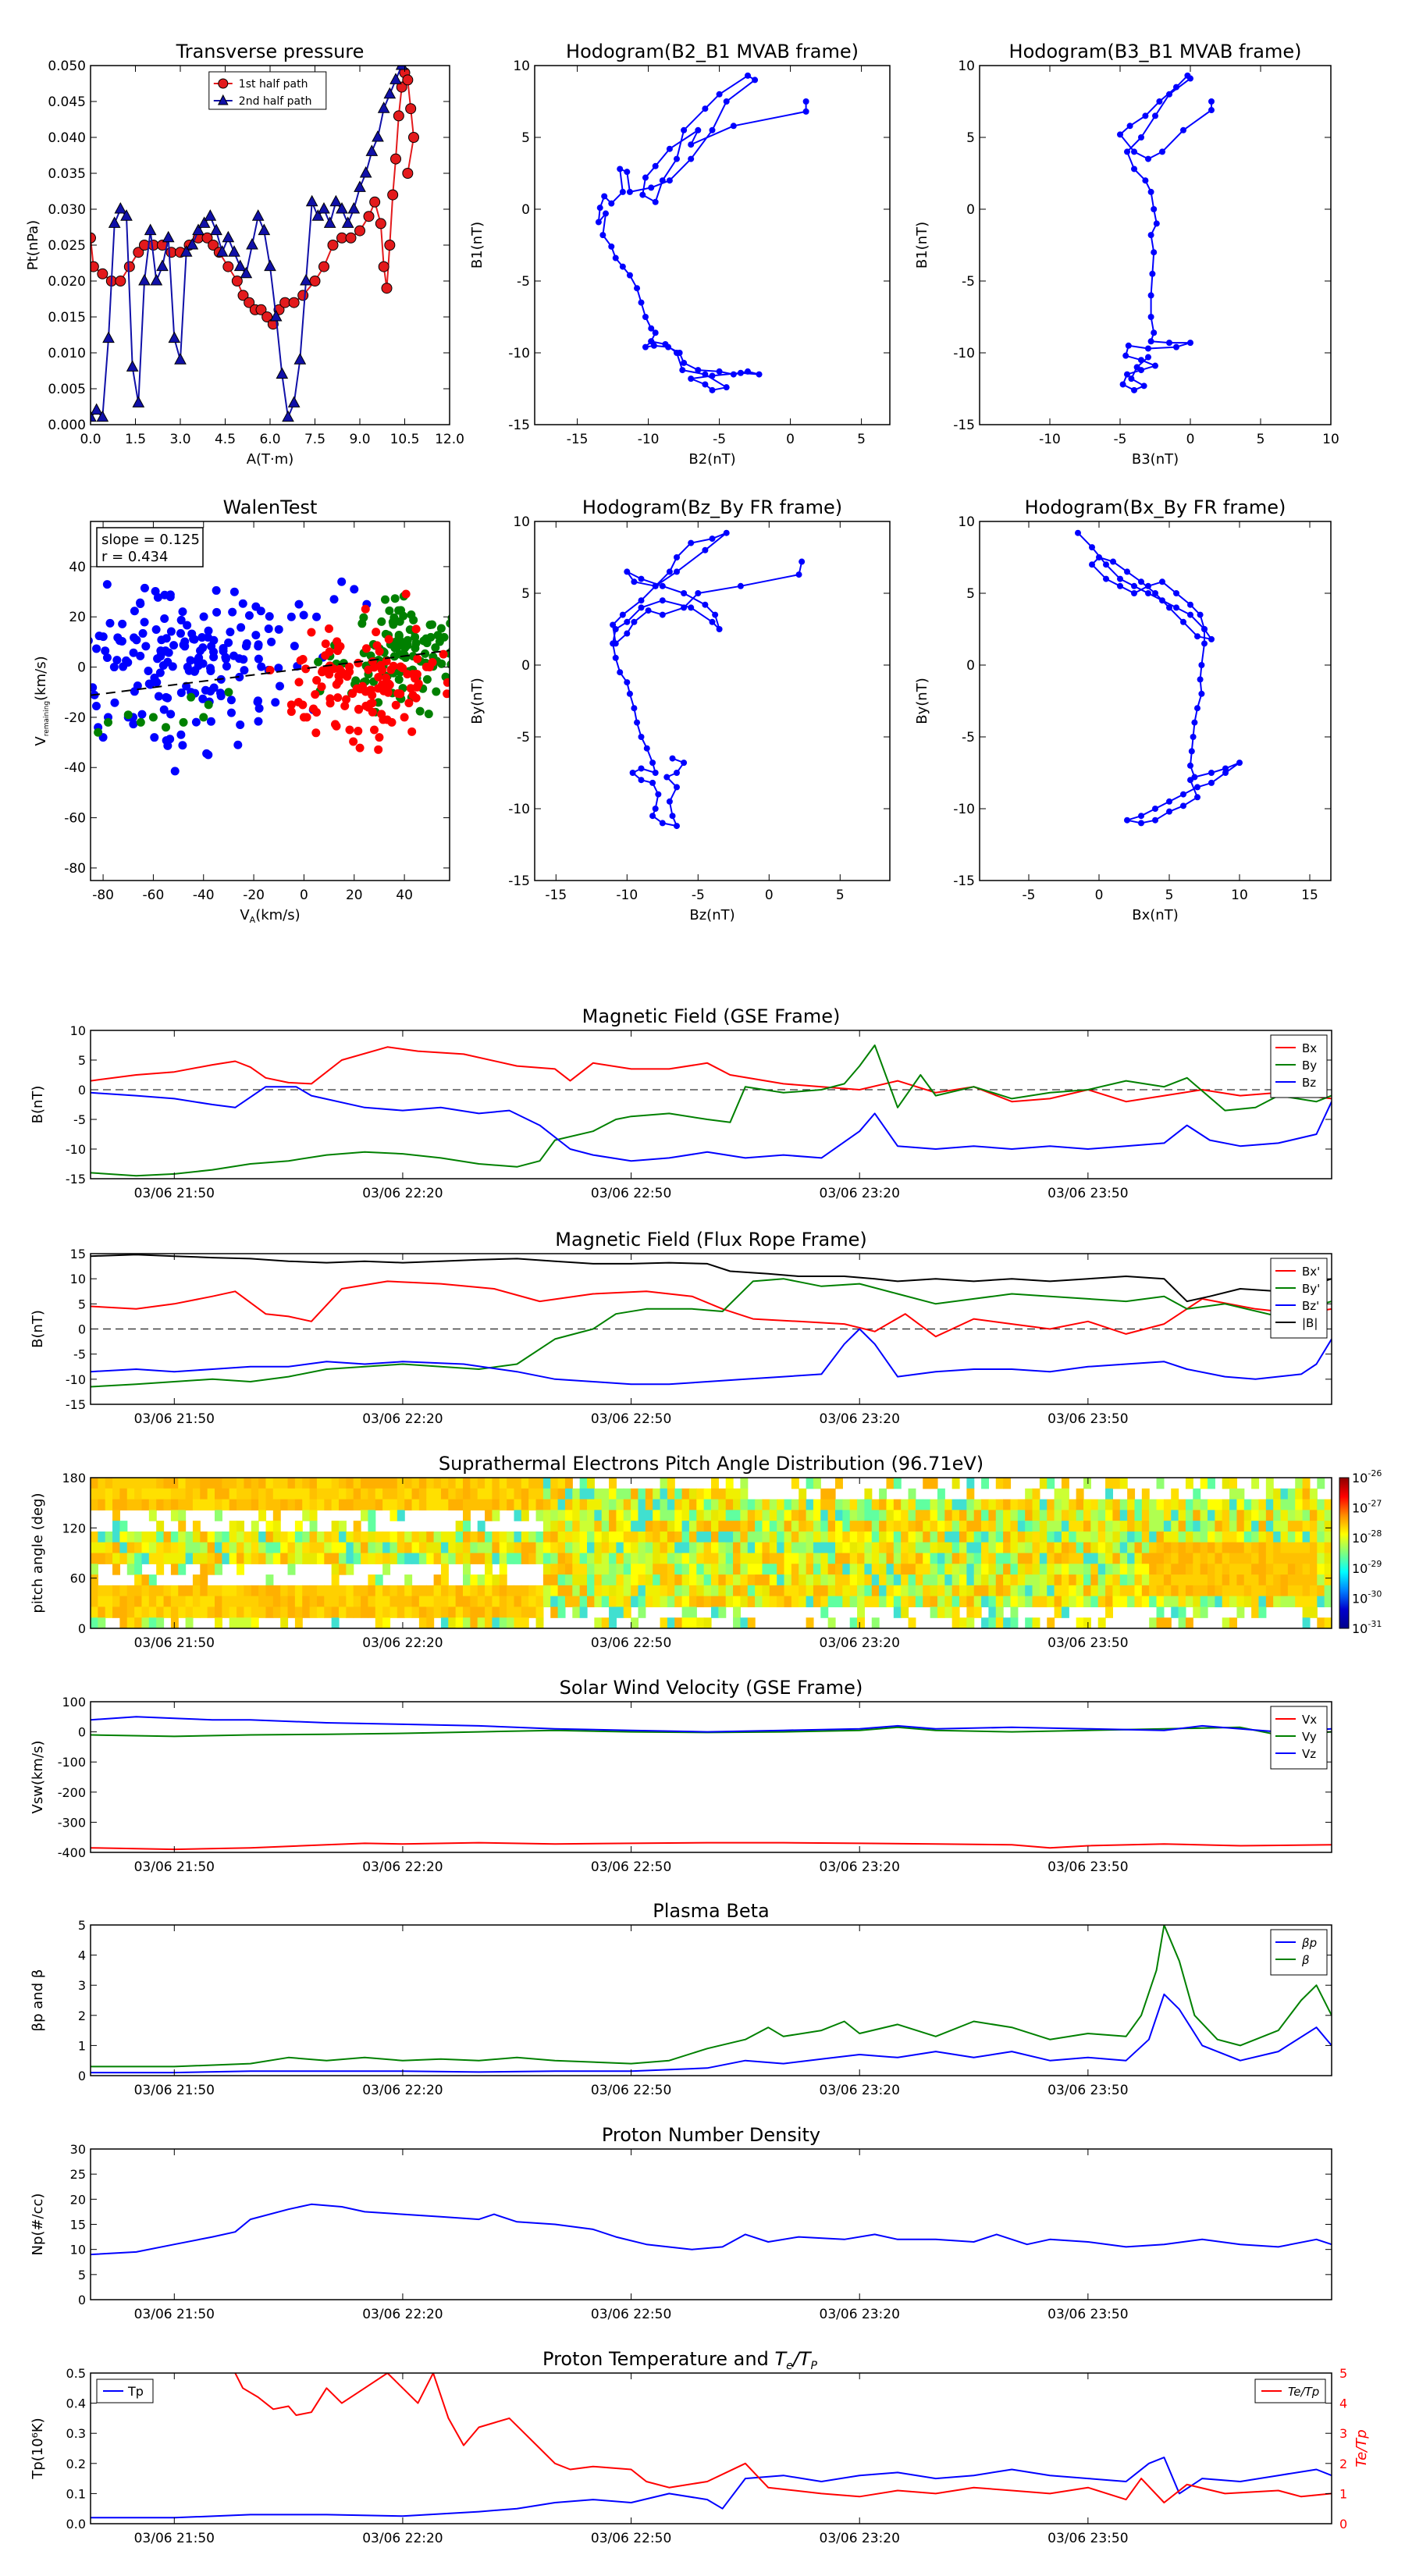 The height and width of the screenshot is (2576, 1405). I want to click on x-tick-label: -5, so click(719, 439).